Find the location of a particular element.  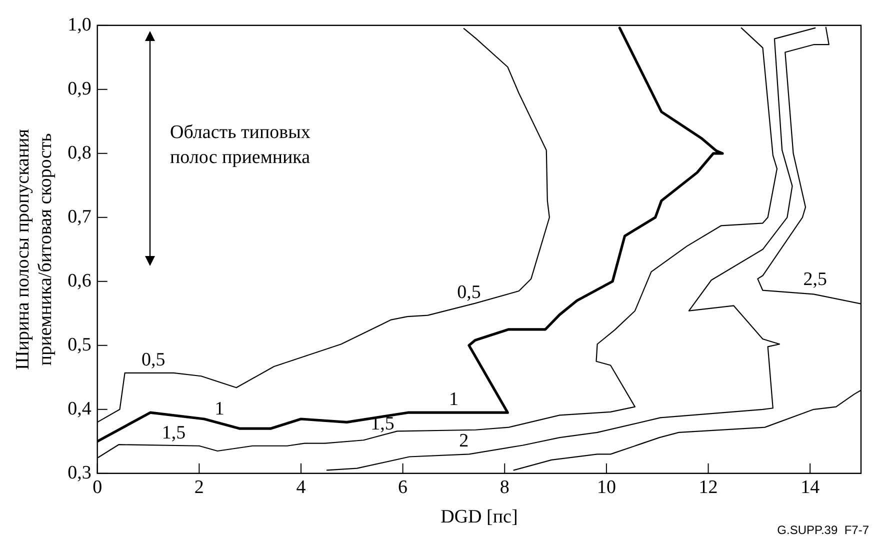

annotation: 2 is located at coordinates (464, 441).